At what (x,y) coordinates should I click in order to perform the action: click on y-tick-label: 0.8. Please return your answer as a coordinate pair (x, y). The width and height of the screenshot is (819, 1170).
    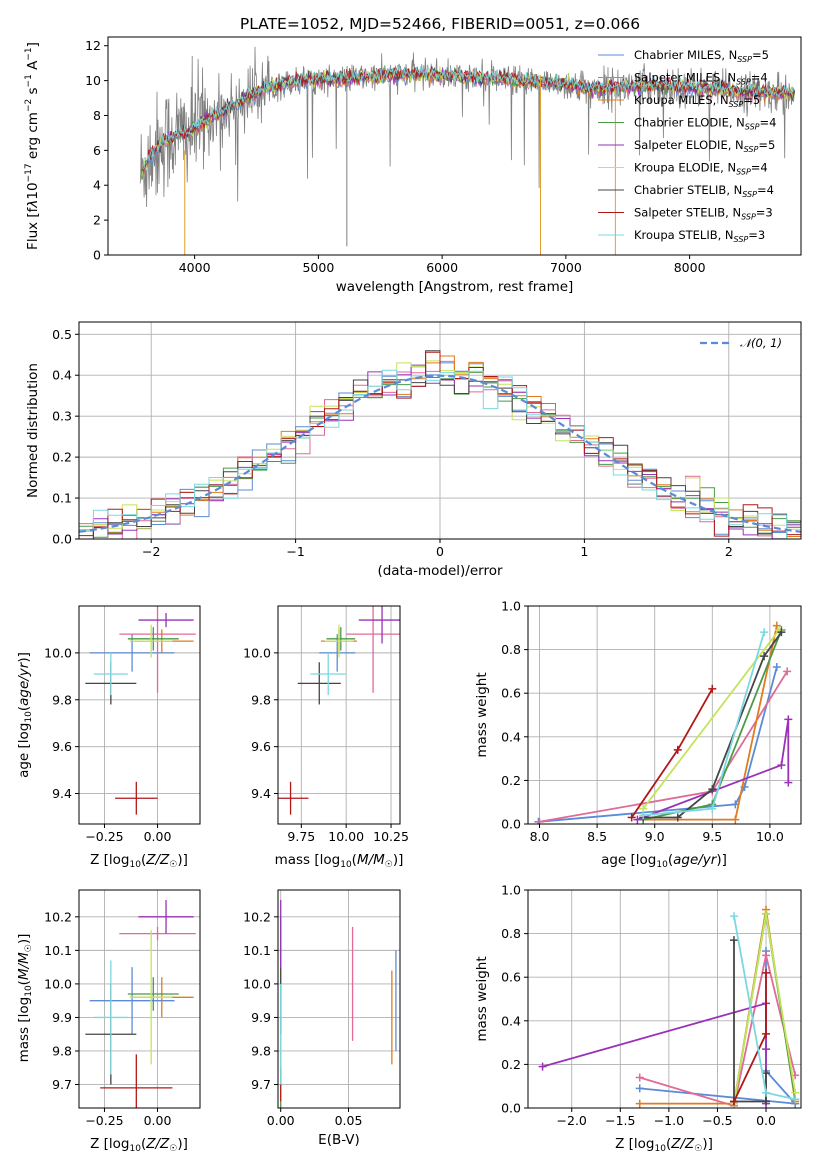
    Looking at the image, I should click on (511, 933).